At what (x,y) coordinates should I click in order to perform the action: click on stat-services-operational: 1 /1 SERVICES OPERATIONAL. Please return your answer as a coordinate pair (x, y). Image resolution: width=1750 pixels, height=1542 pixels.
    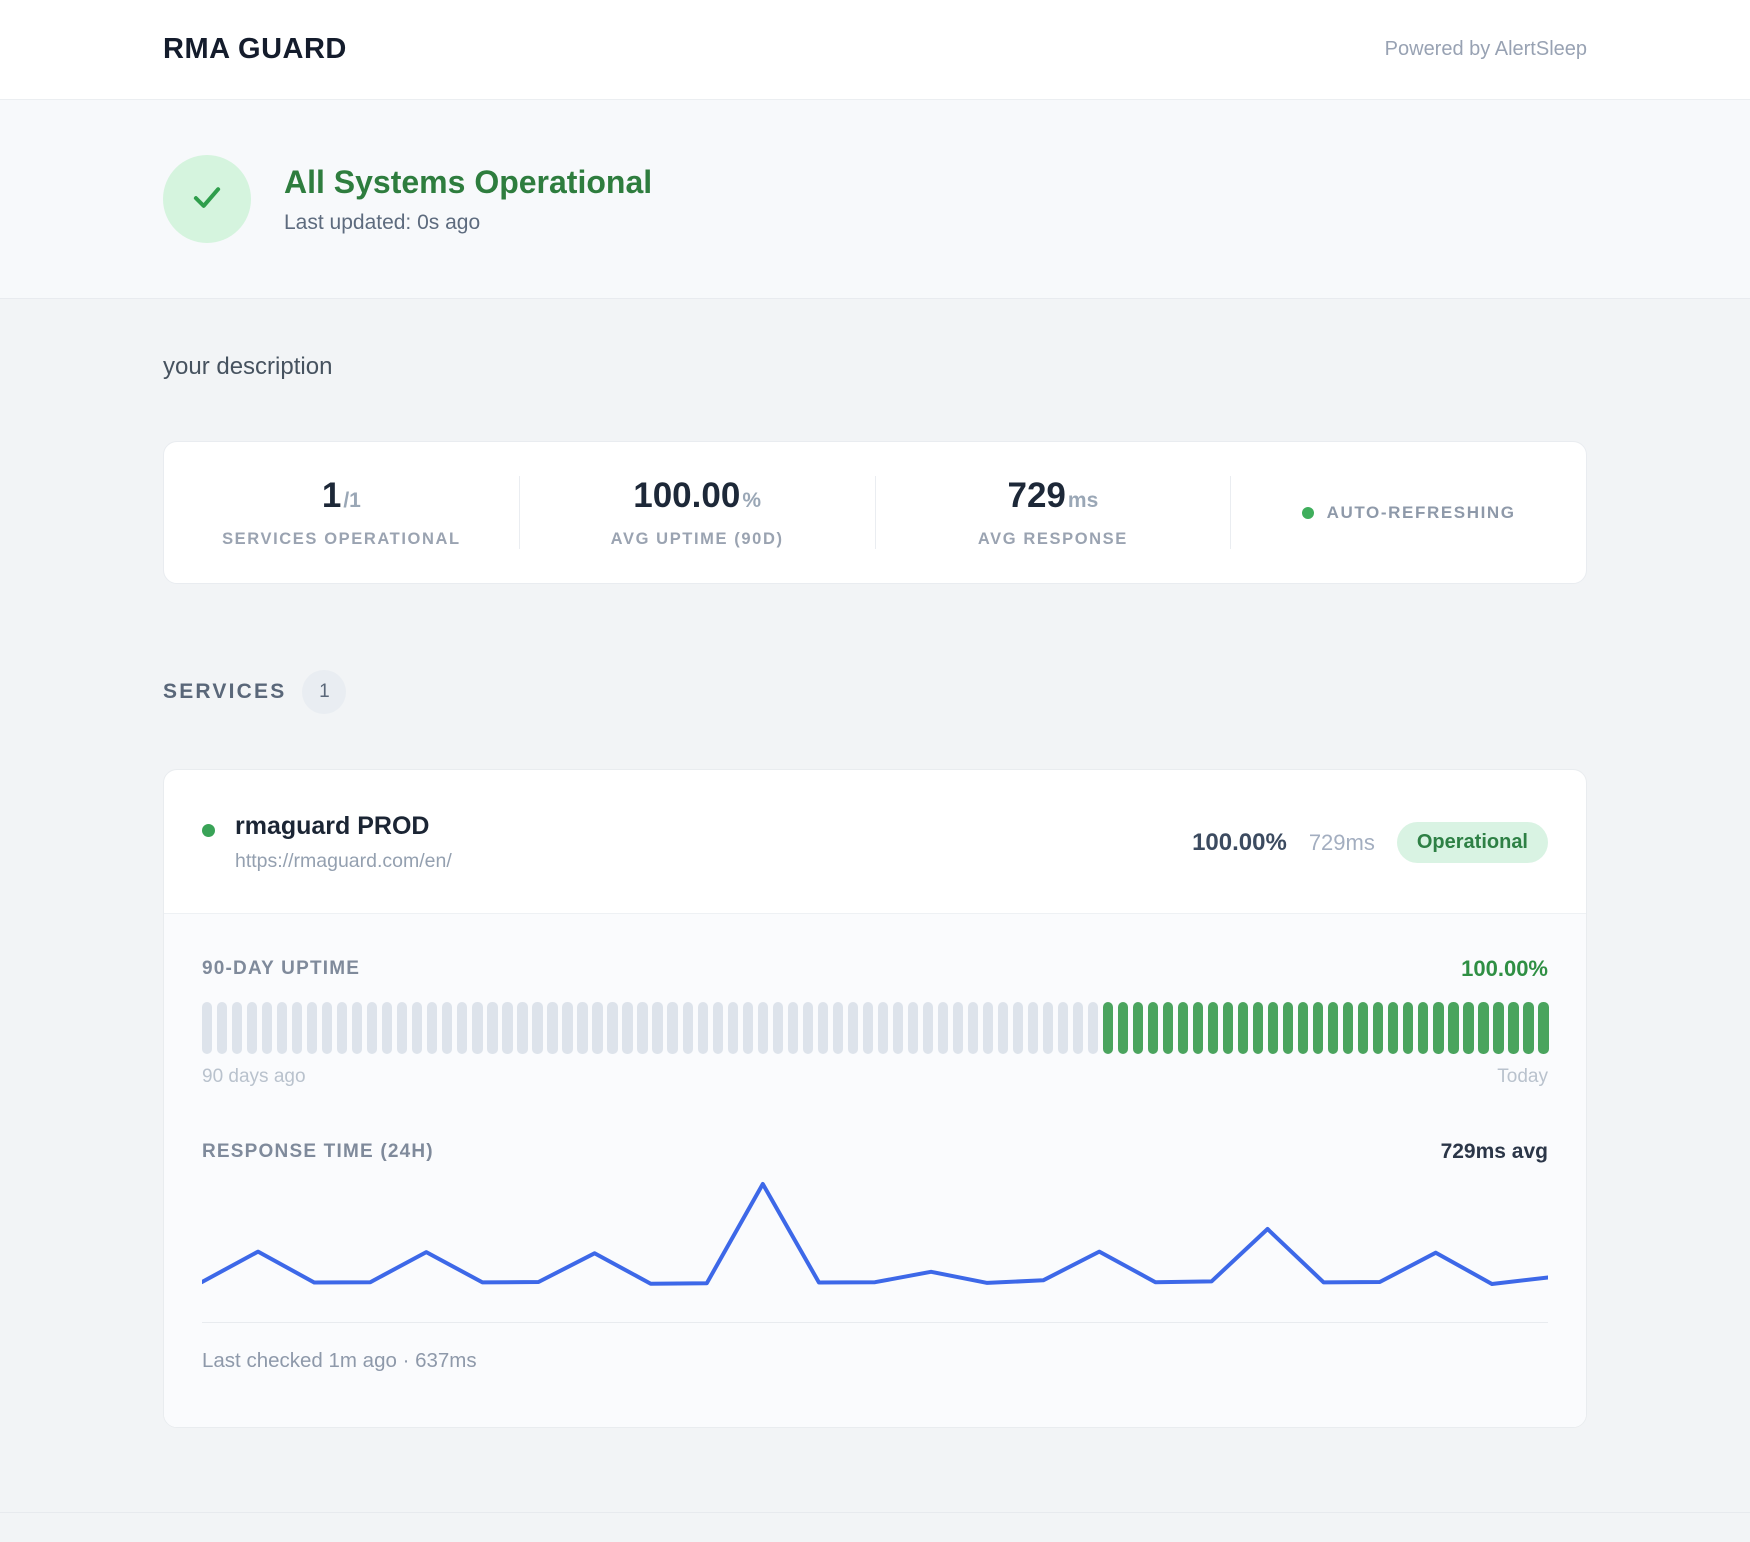
    Looking at the image, I should click on (341, 512).